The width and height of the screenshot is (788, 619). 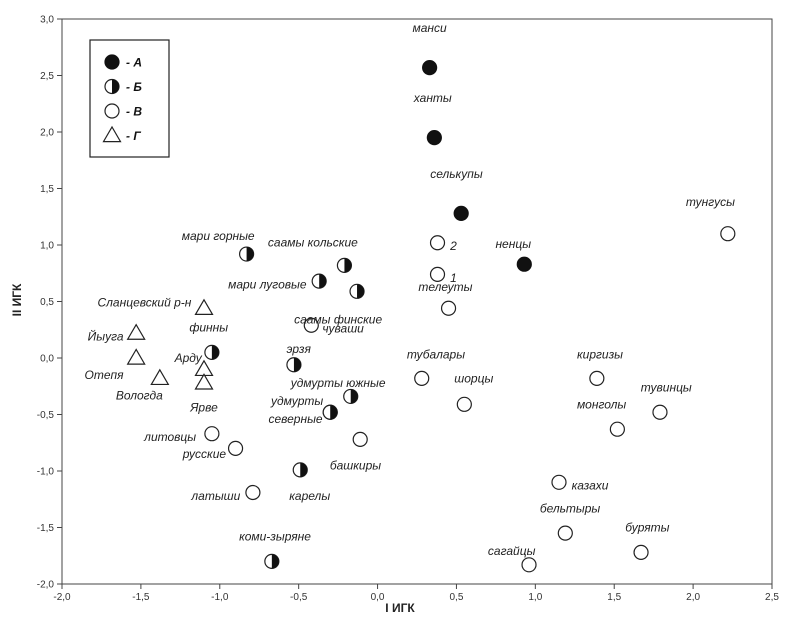 I want to click on data-label: мари луговые, so click(x=267, y=285).